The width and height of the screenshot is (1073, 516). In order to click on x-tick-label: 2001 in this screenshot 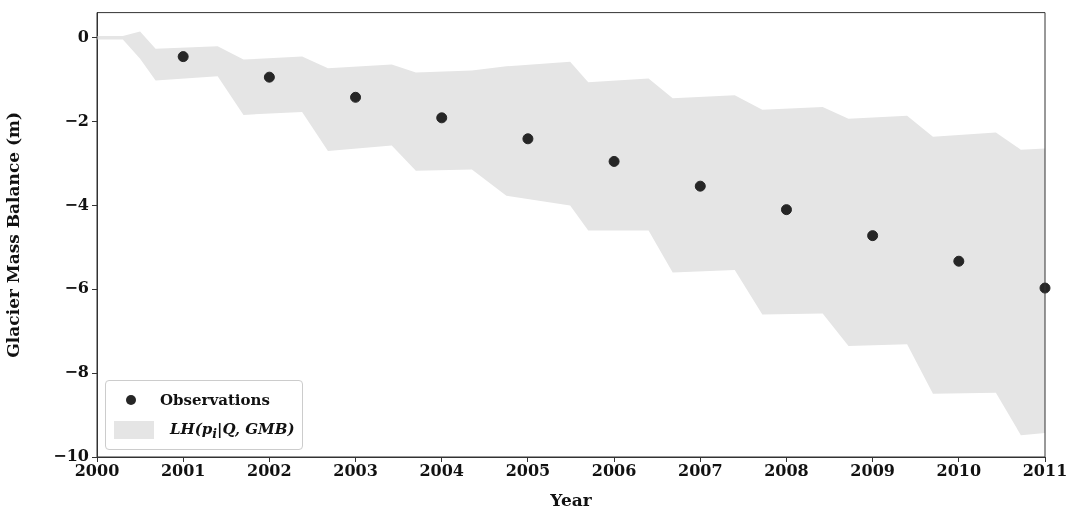, I will do `click(183, 470)`.